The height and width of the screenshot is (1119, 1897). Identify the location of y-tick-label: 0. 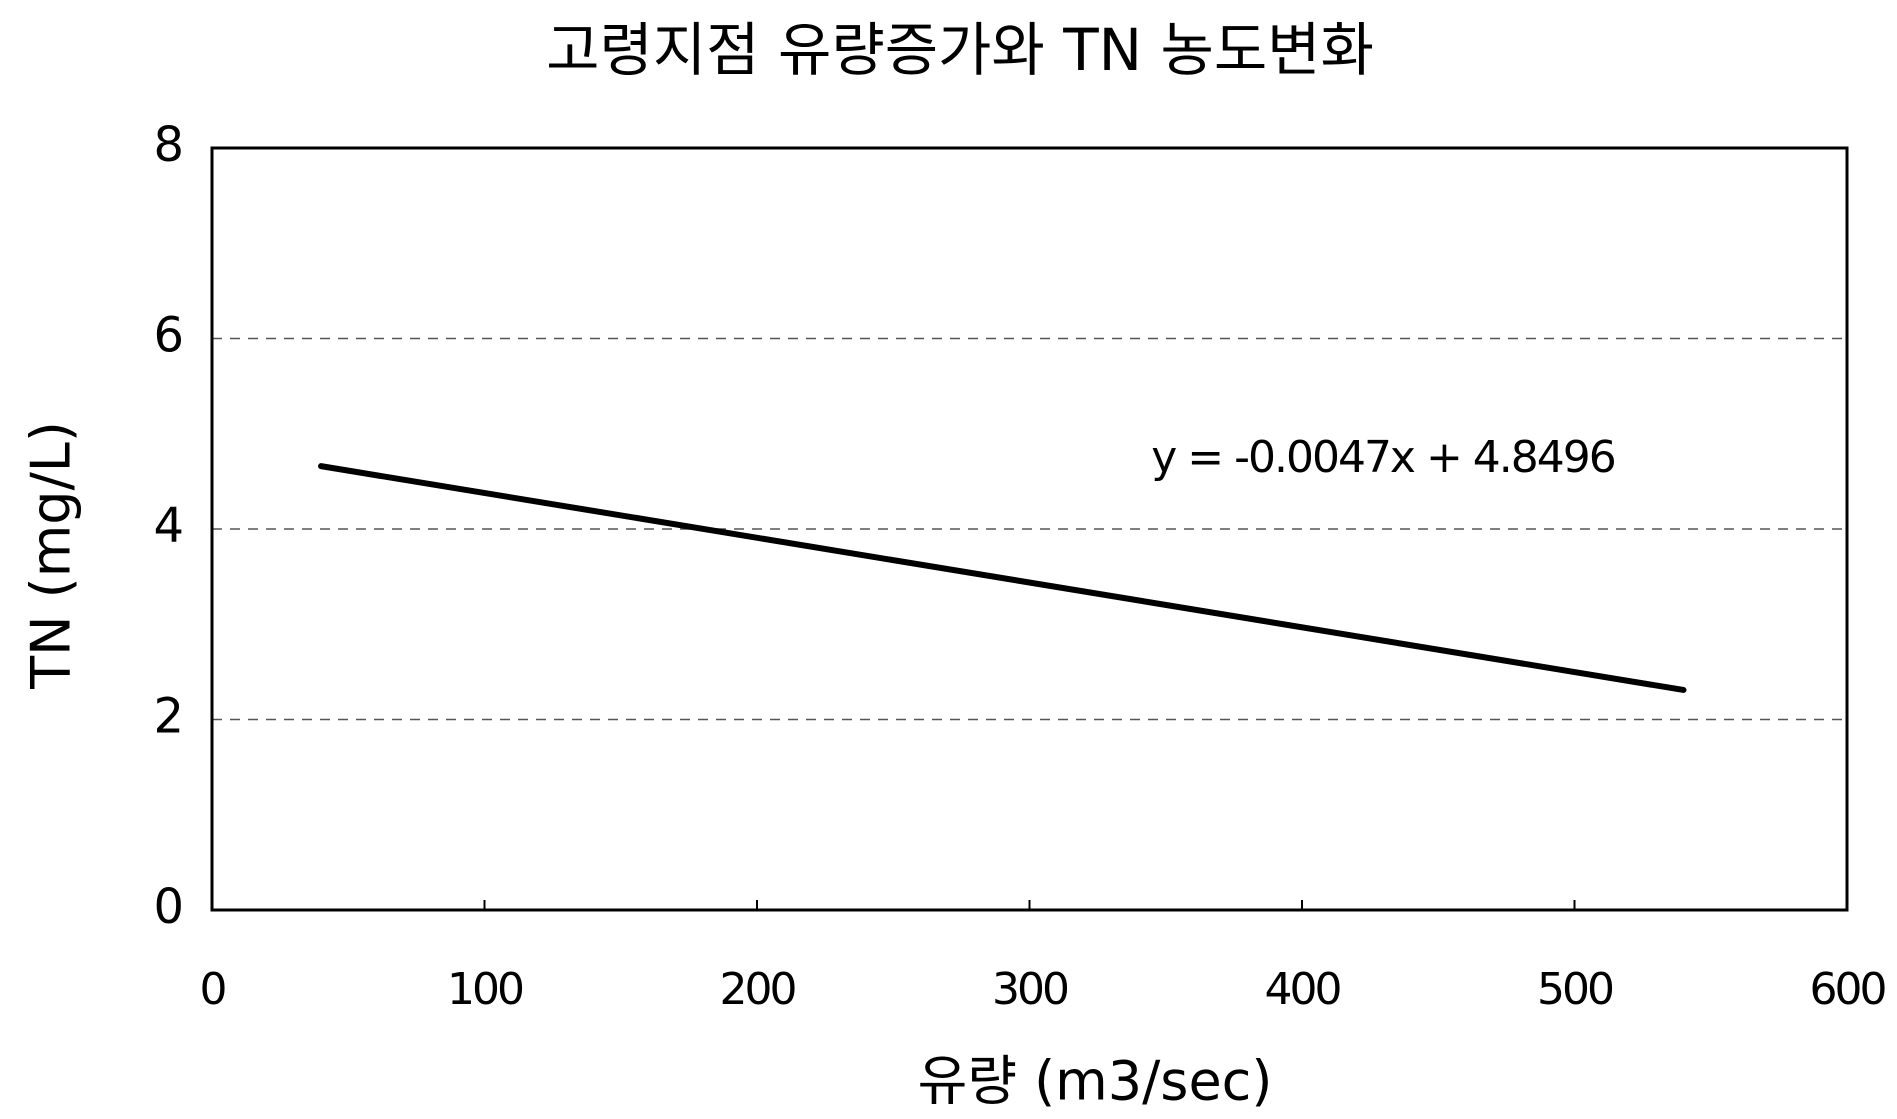
(168, 907).